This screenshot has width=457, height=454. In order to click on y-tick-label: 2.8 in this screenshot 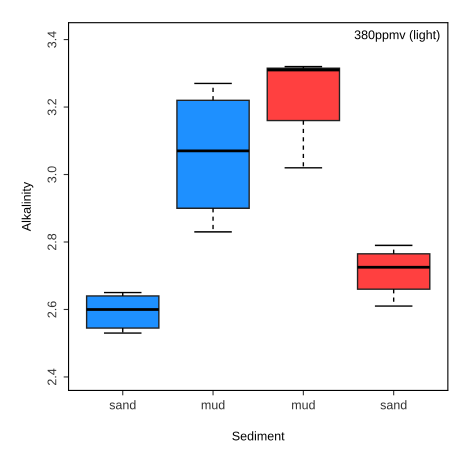, I will do `click(52, 242)`.